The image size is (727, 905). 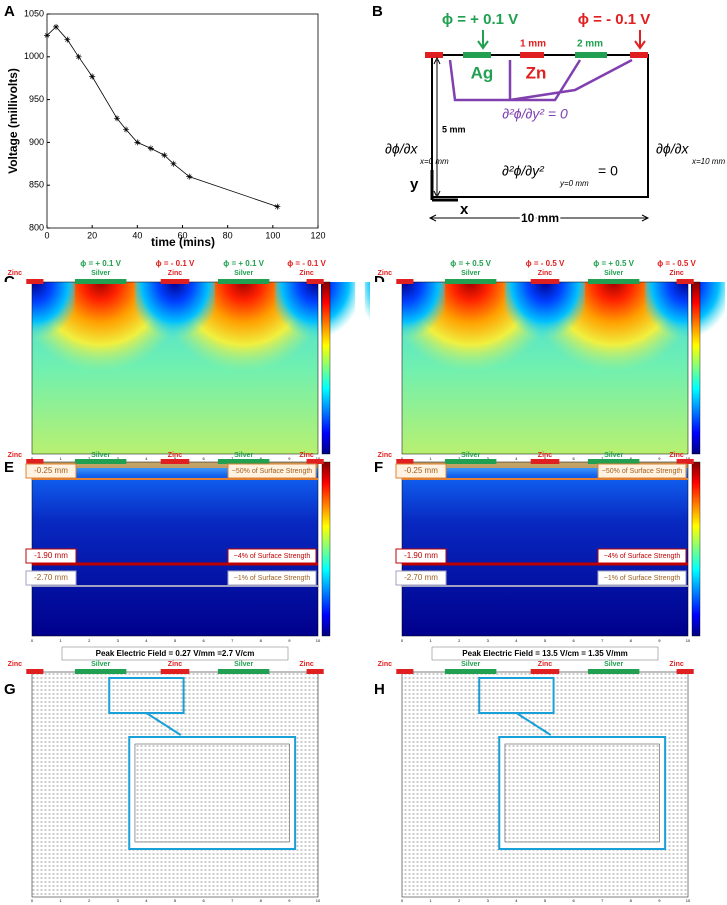 I want to click on laplace-equation: ∂²ϕ/∂y² = 0, so click(x=535, y=114).